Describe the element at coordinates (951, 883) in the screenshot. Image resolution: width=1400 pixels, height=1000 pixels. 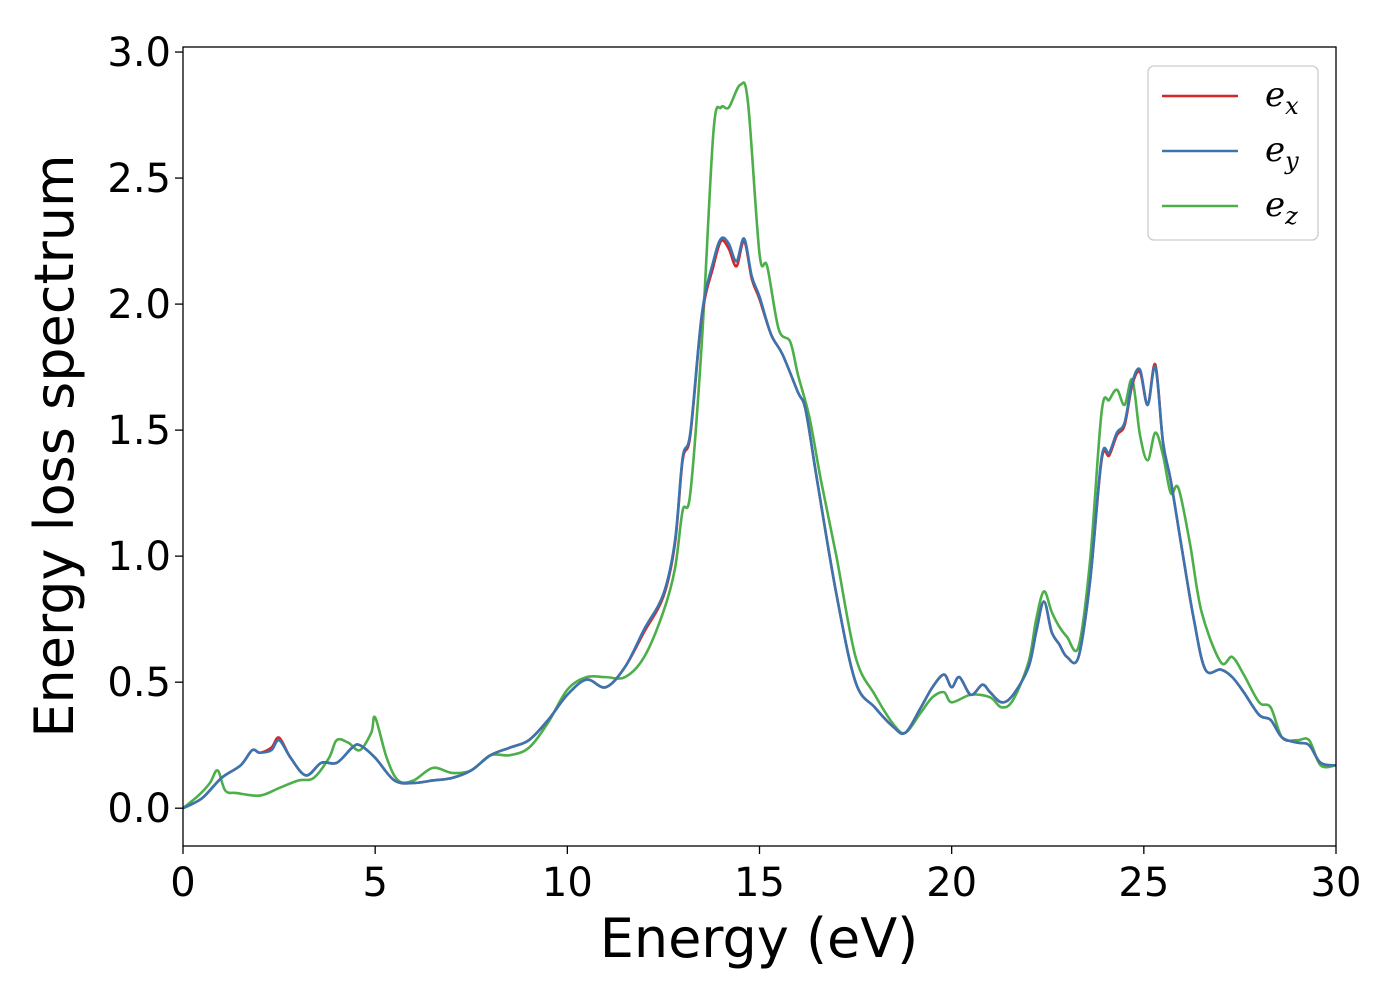
I see `x-tick-label: 20` at that location.